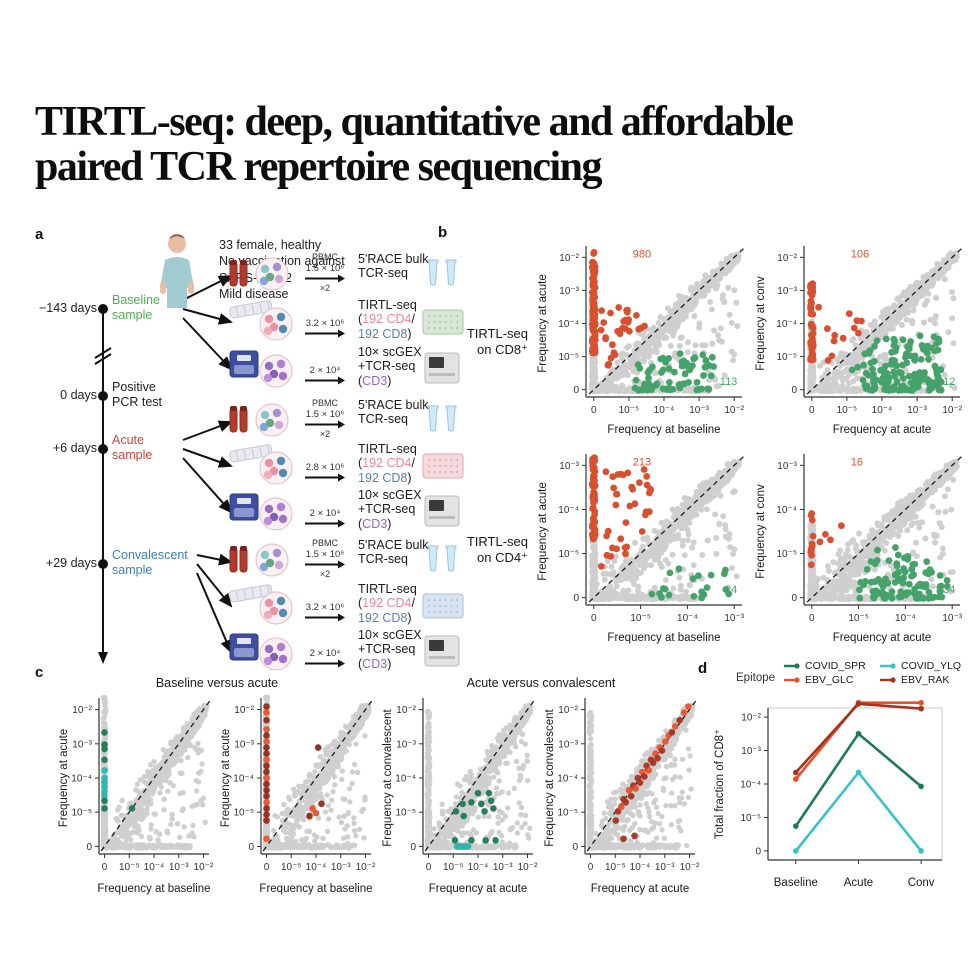 The width and height of the screenshot is (976, 976). What do you see at coordinates (720, 784) in the screenshot?
I see `y-axis-label: Total fraction of CD8⁺` at bounding box center [720, 784].